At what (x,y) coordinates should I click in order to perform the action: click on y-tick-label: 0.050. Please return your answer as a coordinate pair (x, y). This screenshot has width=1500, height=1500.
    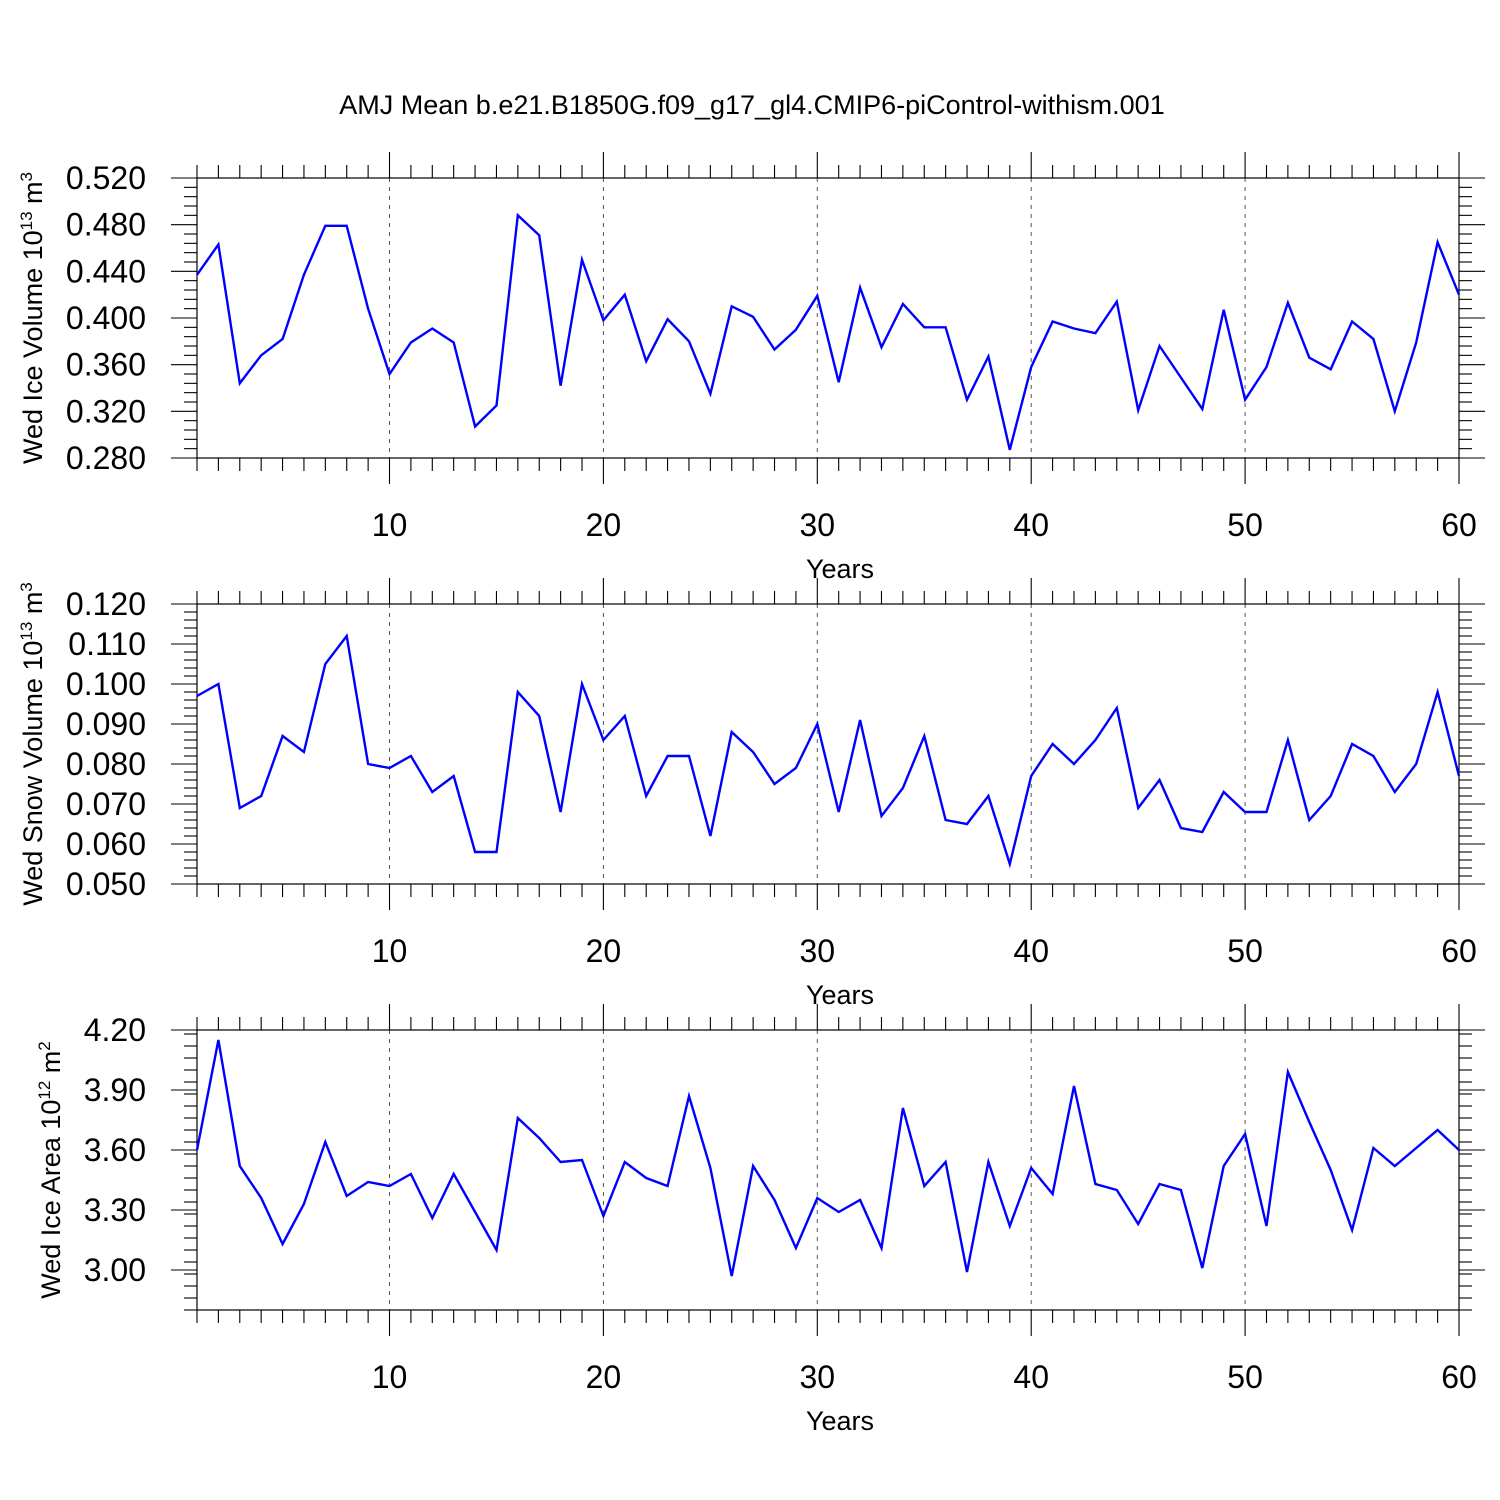
    Looking at the image, I should click on (106, 884).